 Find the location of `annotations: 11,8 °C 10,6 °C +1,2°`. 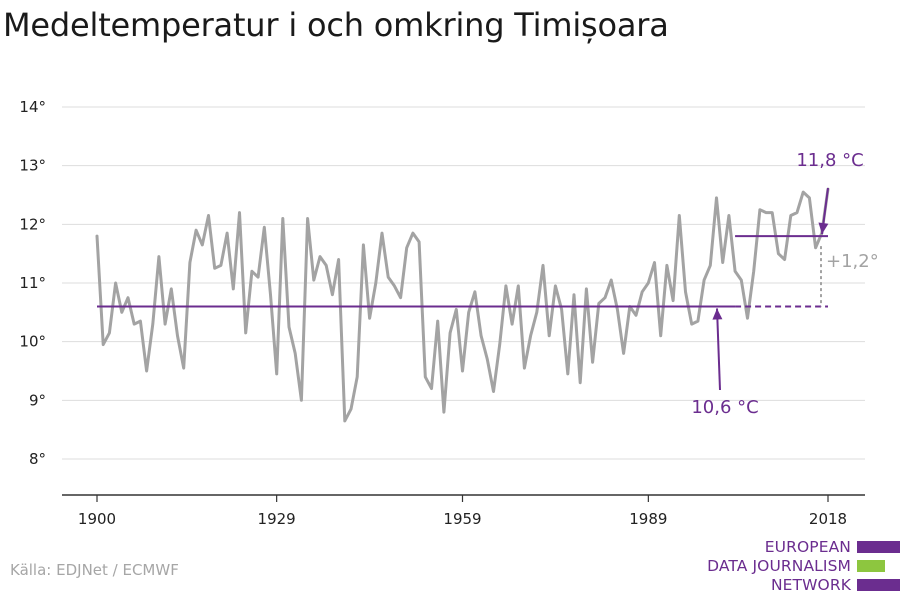

annotations: 11,8 °C 10,6 °C +1,2° is located at coordinates (784, 284).